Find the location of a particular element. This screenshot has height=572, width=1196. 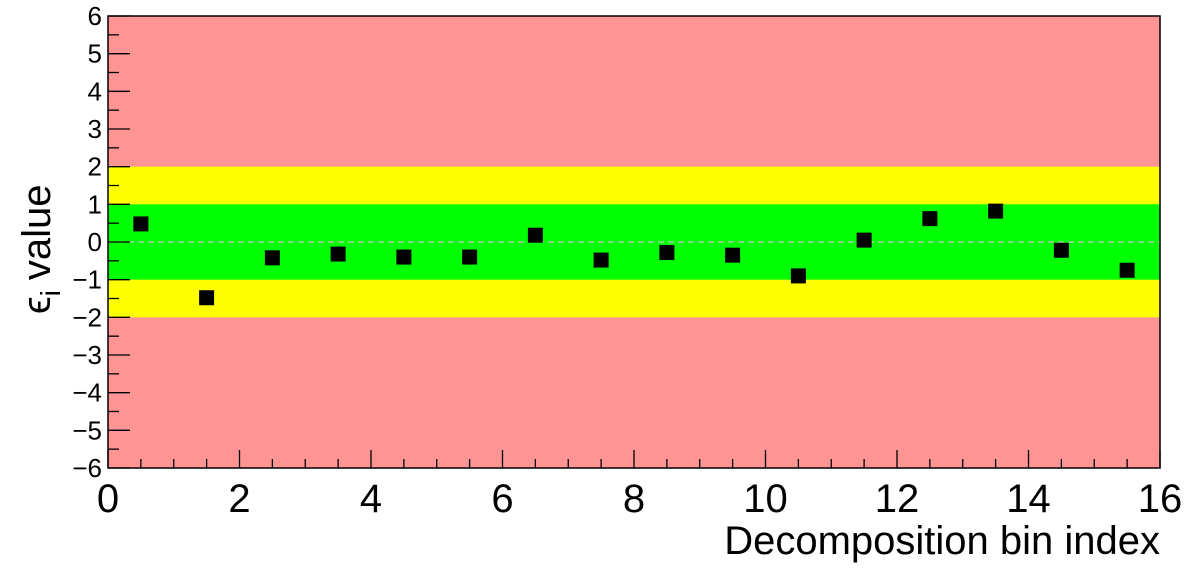

y-tick-labels: −6 −5 −4 −3 −2 −1 0 1 2 3 4 5 6 is located at coordinates (87, 242).